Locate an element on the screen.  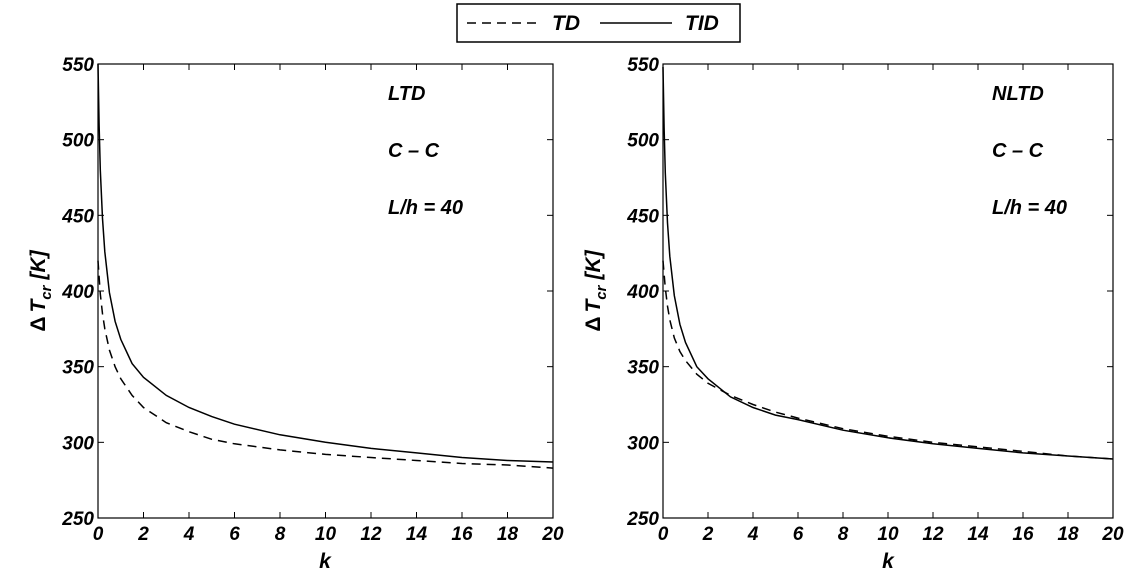
right-ytick-label: 500 is located at coordinates (643, 141).